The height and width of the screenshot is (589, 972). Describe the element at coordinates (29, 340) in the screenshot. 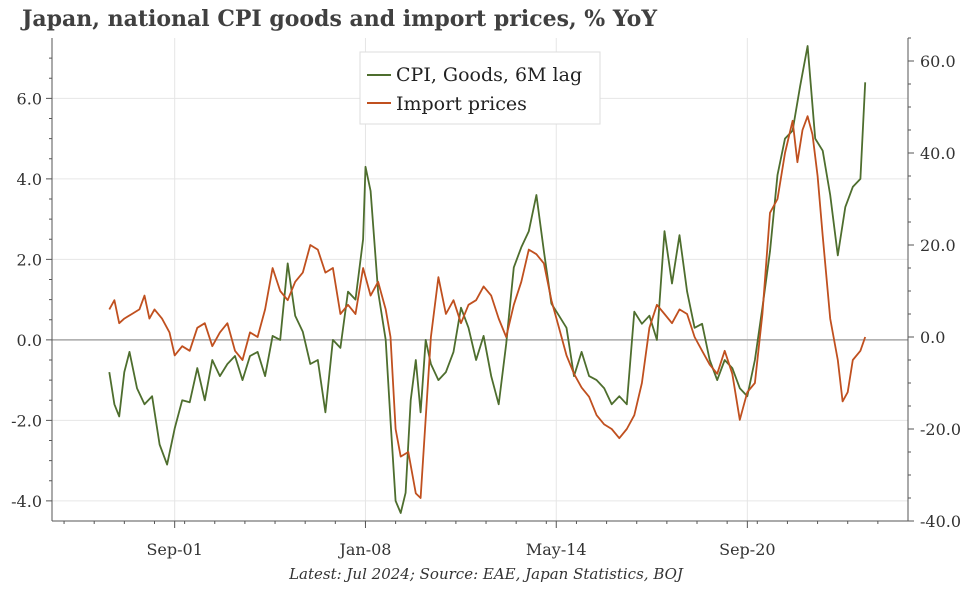

I see `y-tick-label-left: 0.0` at that location.